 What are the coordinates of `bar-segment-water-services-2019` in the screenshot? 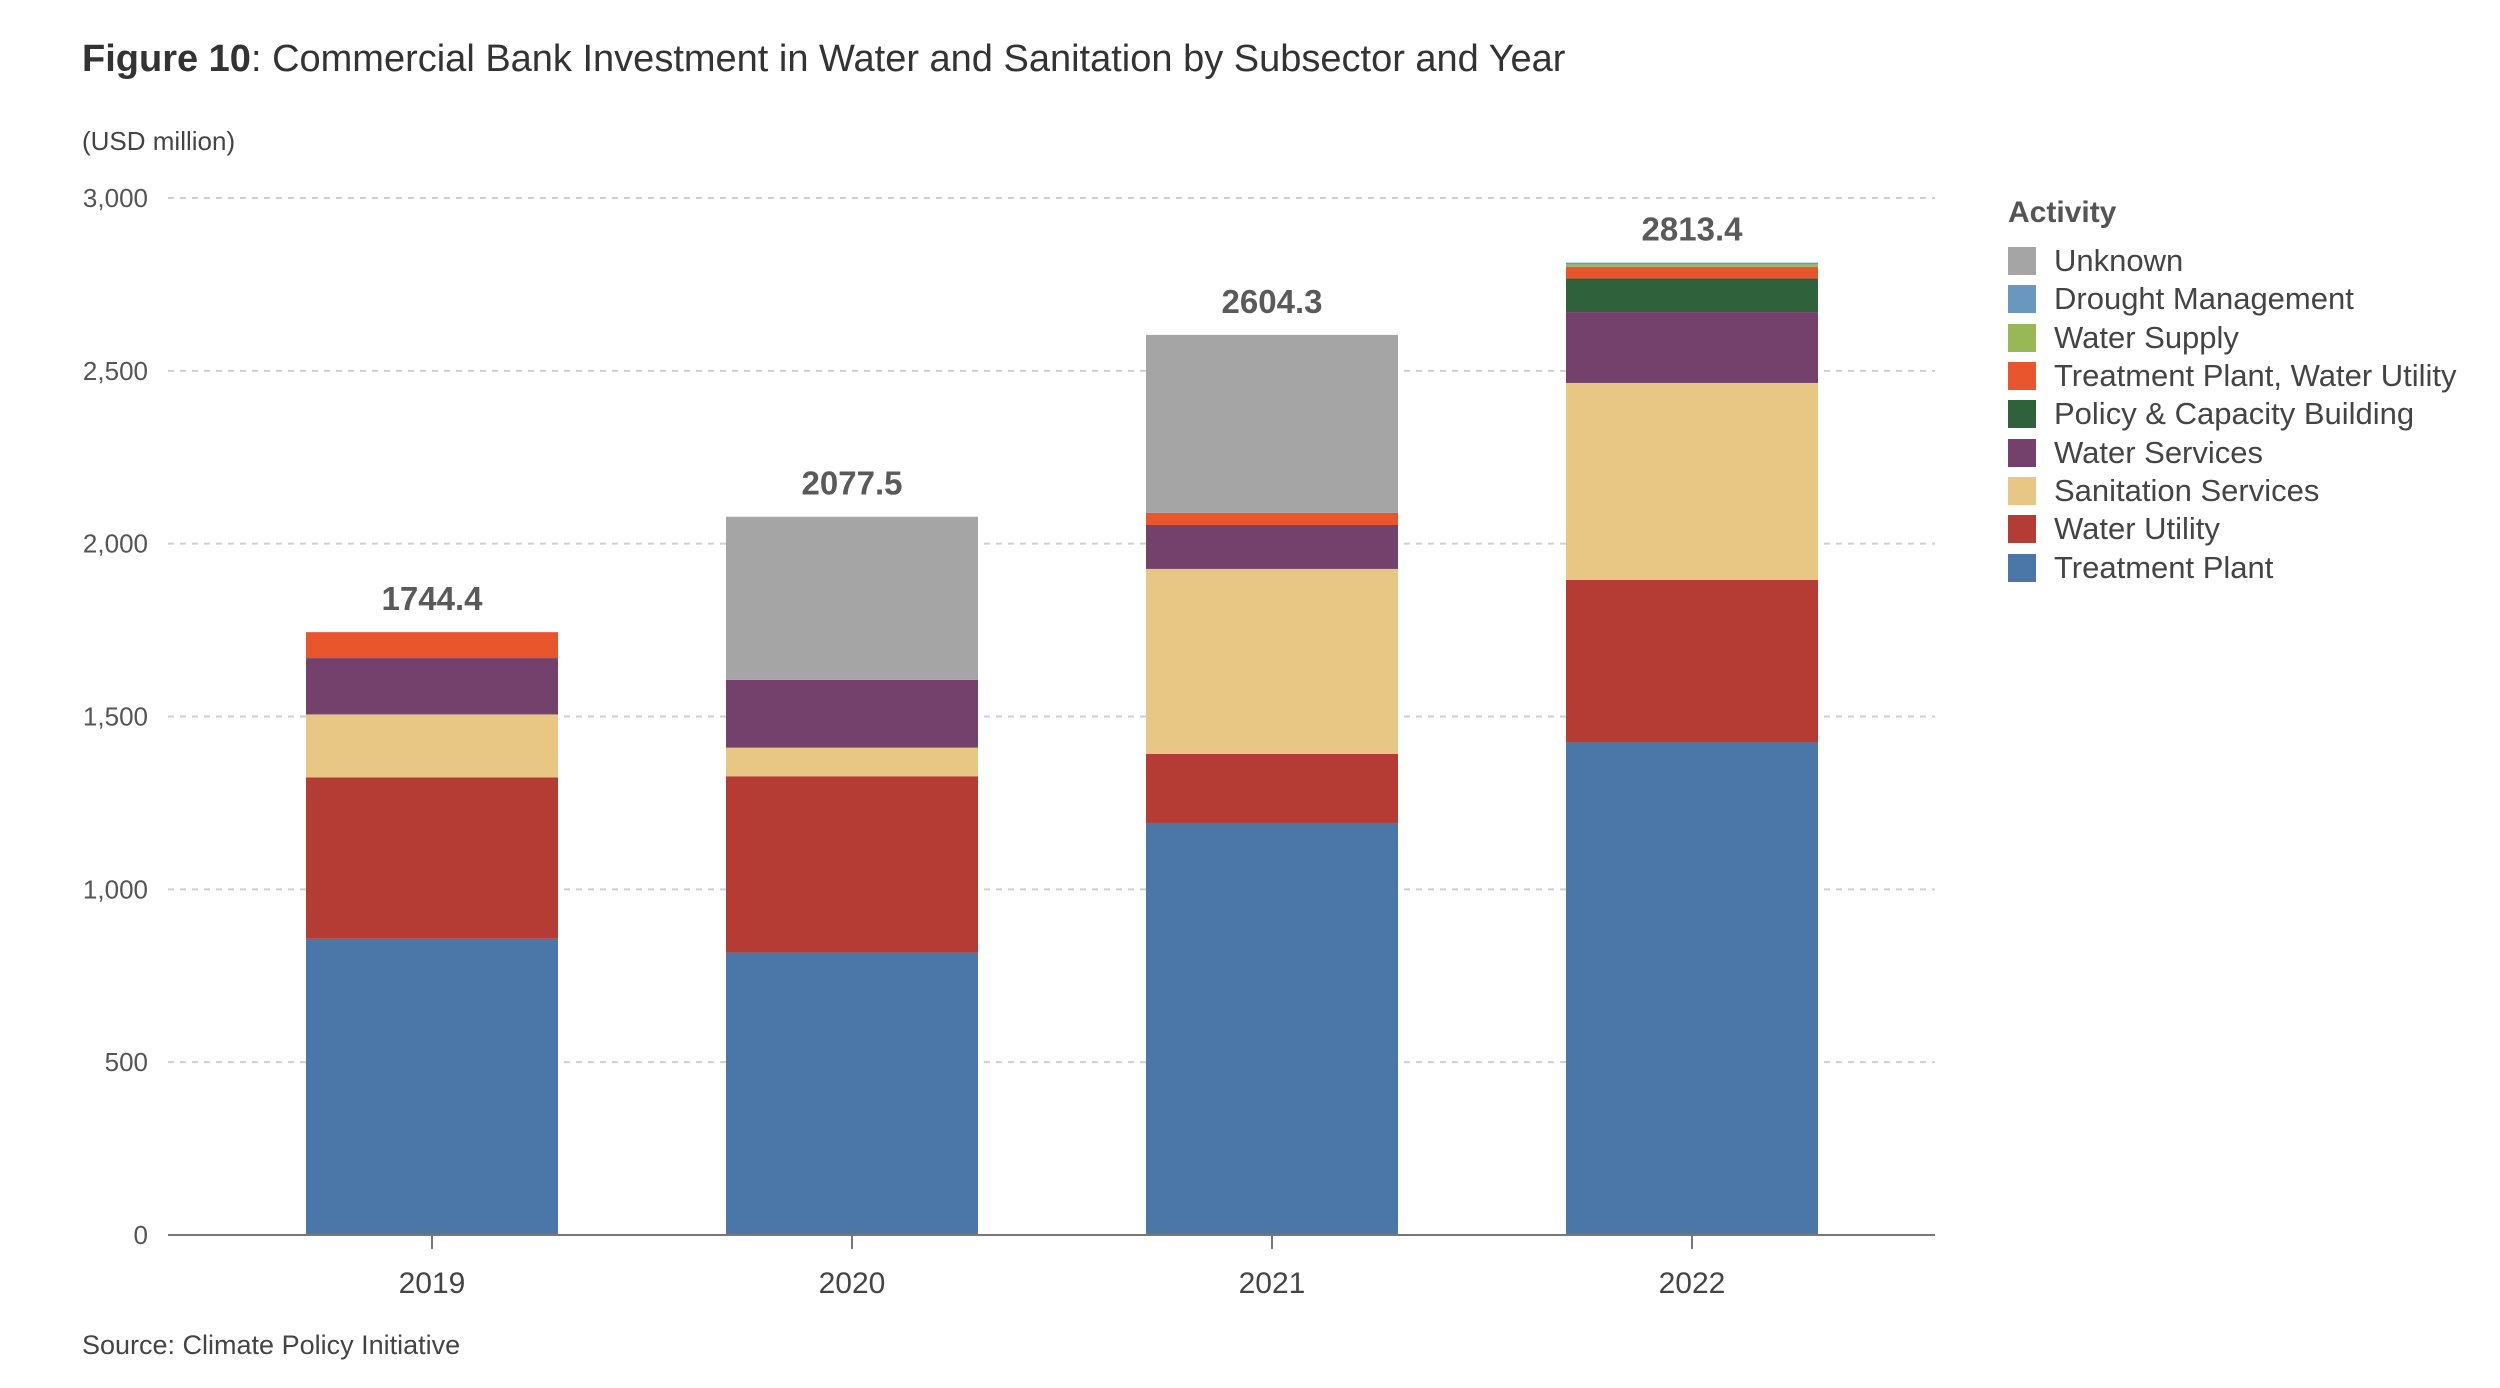 It's located at (432, 686).